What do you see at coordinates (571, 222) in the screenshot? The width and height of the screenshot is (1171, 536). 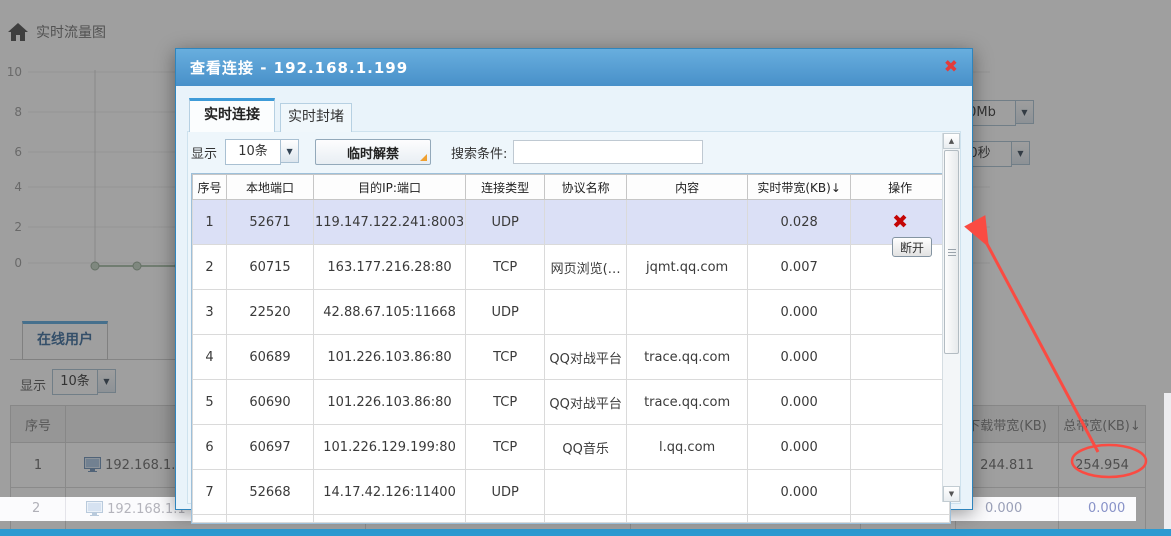 I see `connection-row: 1 52671 119.147.122.241:8003 UDP 0.028 ✖` at bounding box center [571, 222].